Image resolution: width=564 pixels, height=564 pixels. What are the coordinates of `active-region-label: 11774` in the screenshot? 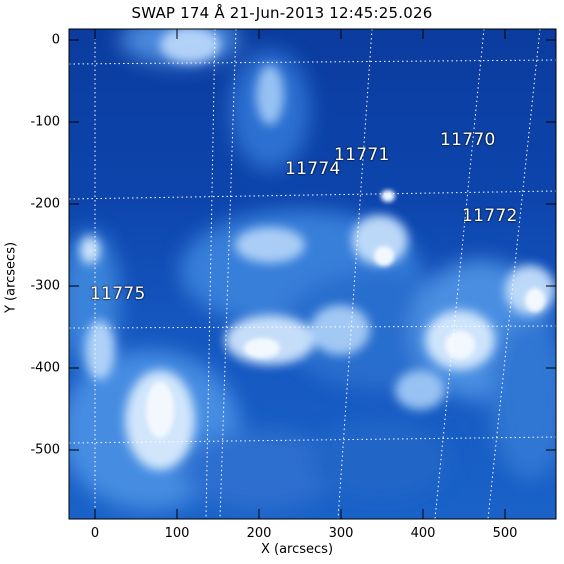 It's located at (313, 169).